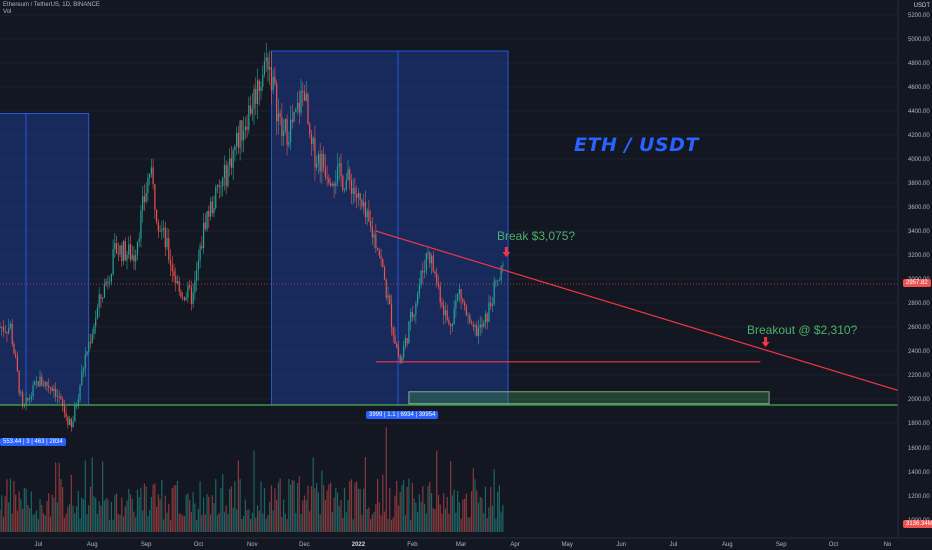 This screenshot has width=932, height=550. What do you see at coordinates (199, 545) in the screenshot?
I see `time-tick-label: Oct` at bounding box center [199, 545].